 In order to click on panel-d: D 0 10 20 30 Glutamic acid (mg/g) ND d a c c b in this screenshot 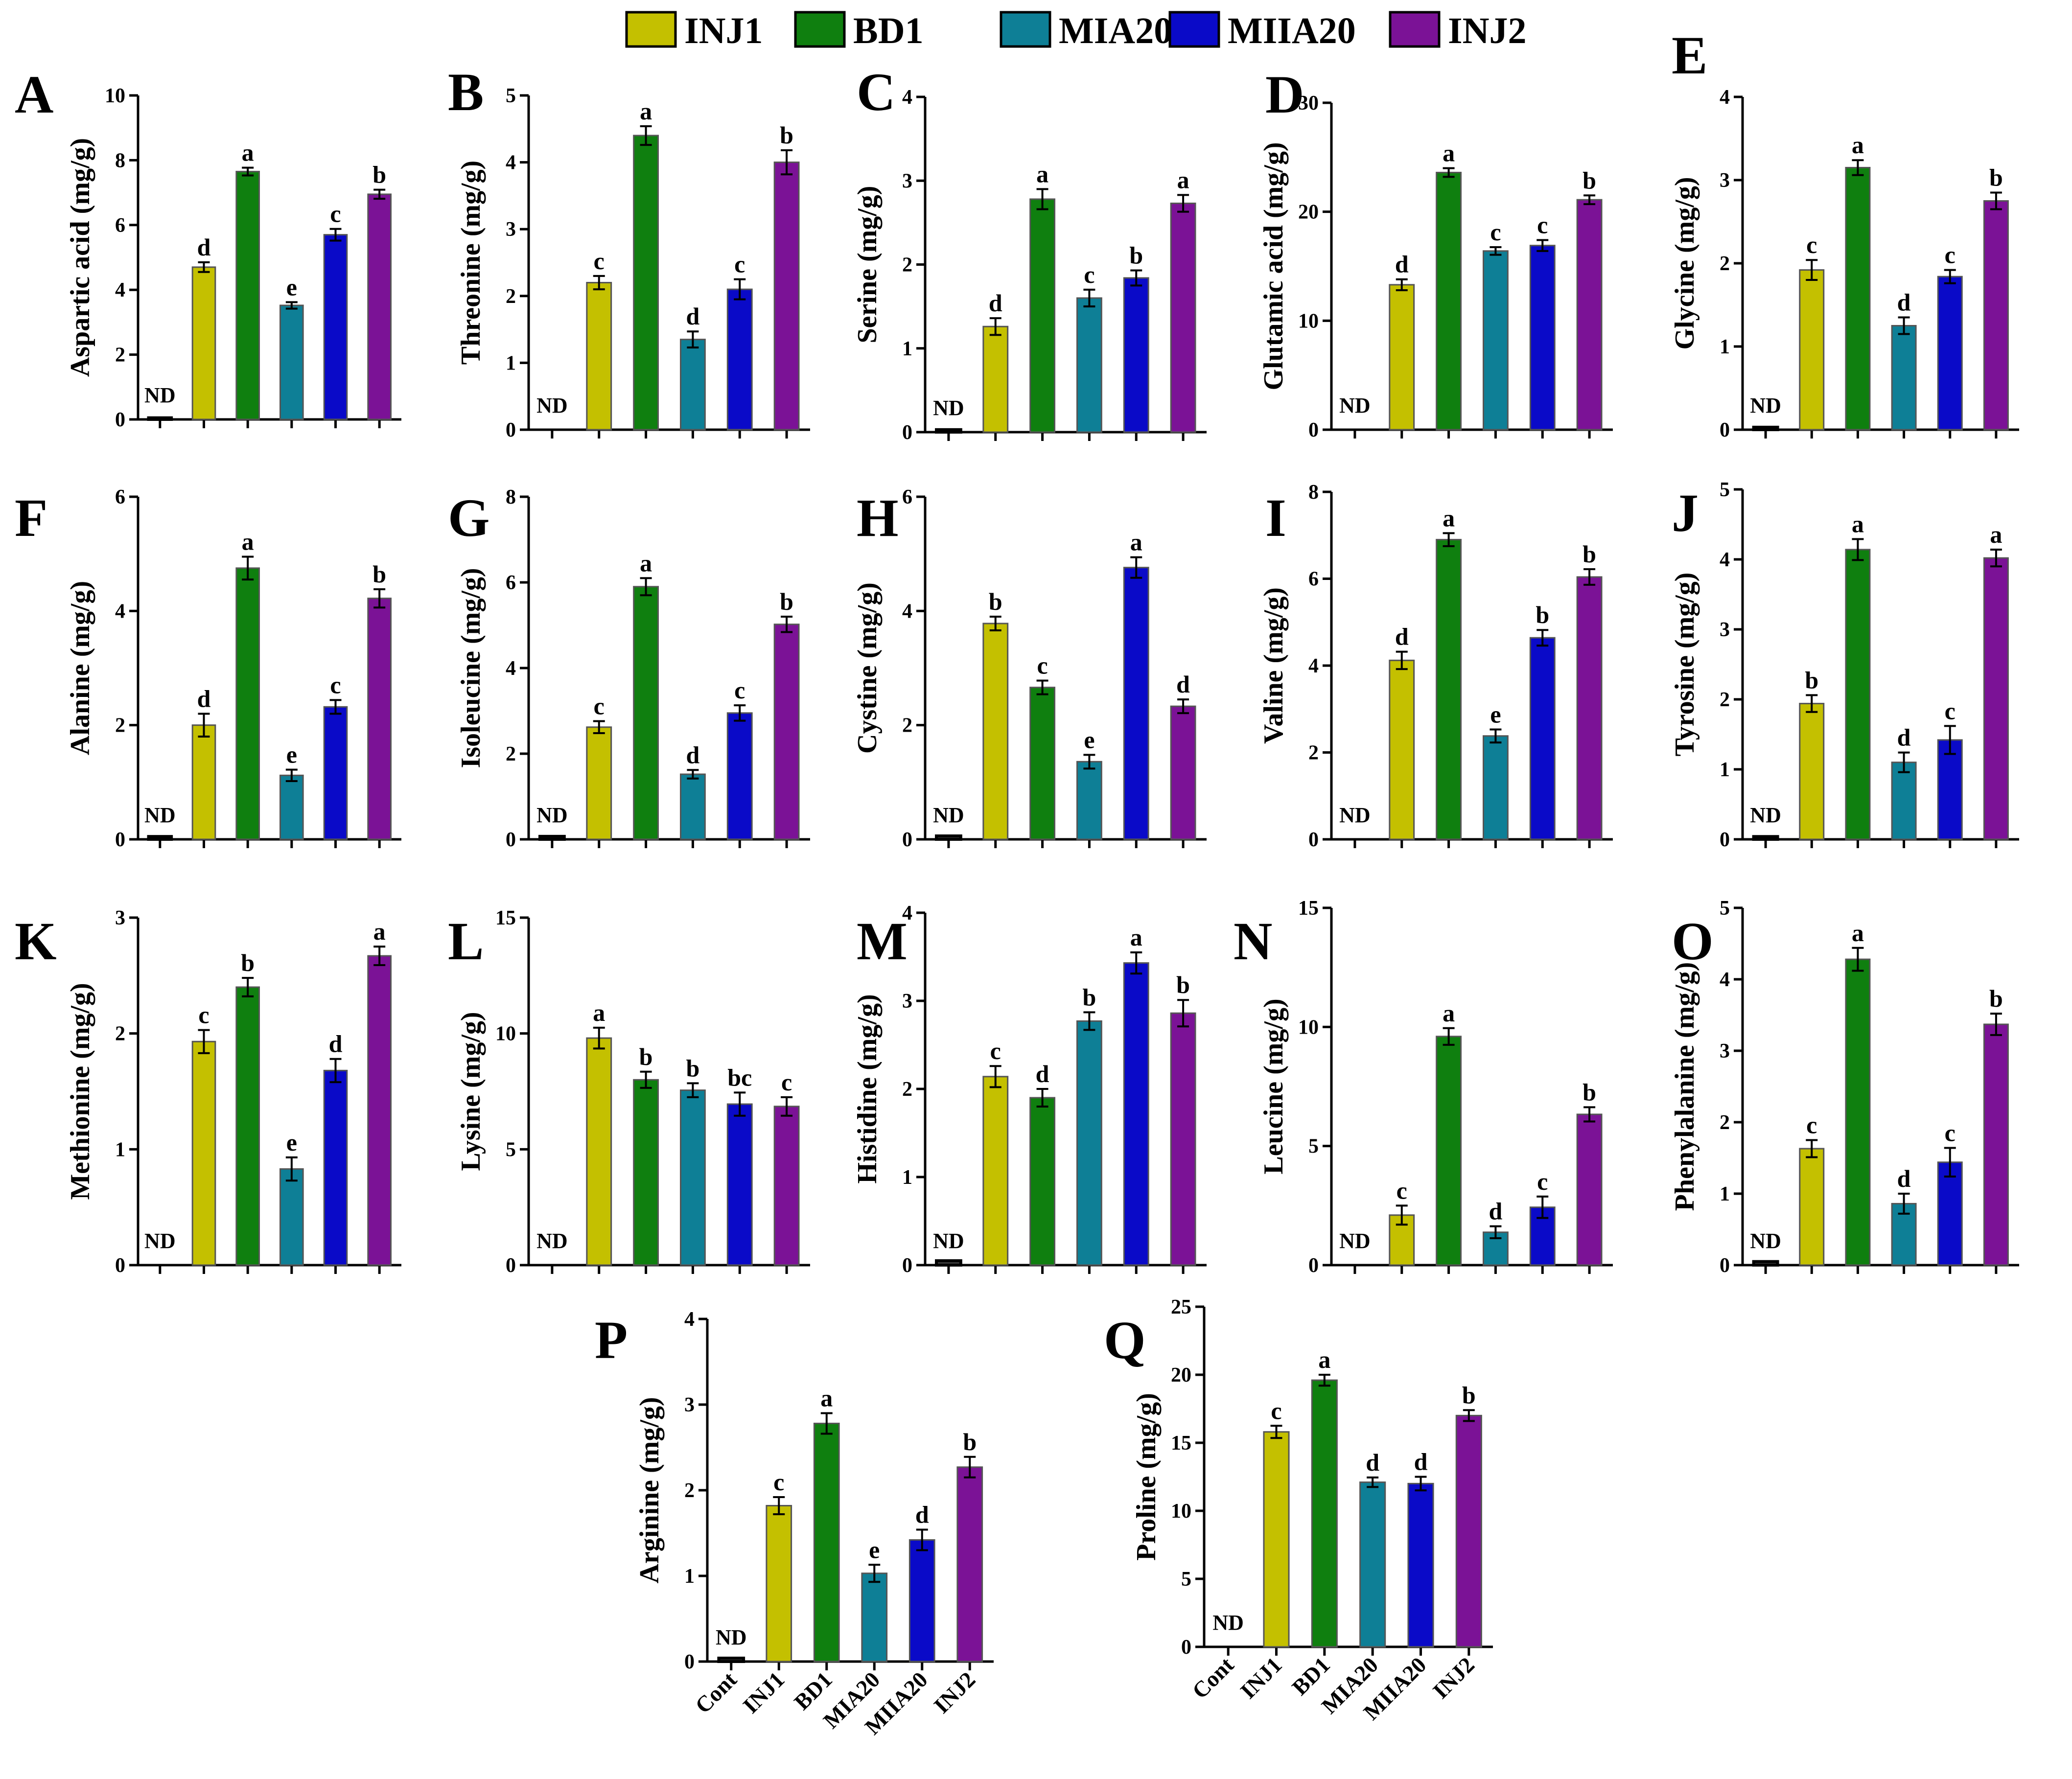, I will do `click(1436, 253)`.